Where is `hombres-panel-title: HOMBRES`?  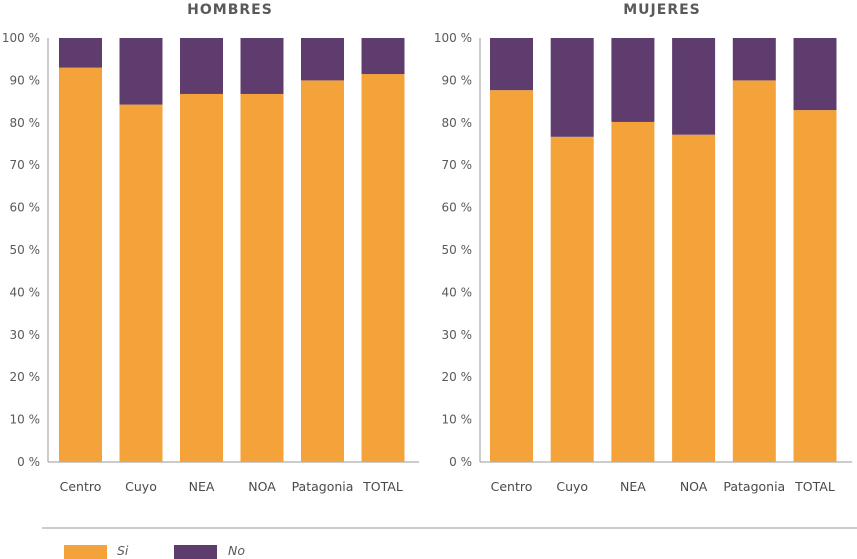
hombres-panel-title: HOMBRES is located at coordinates (230, 10).